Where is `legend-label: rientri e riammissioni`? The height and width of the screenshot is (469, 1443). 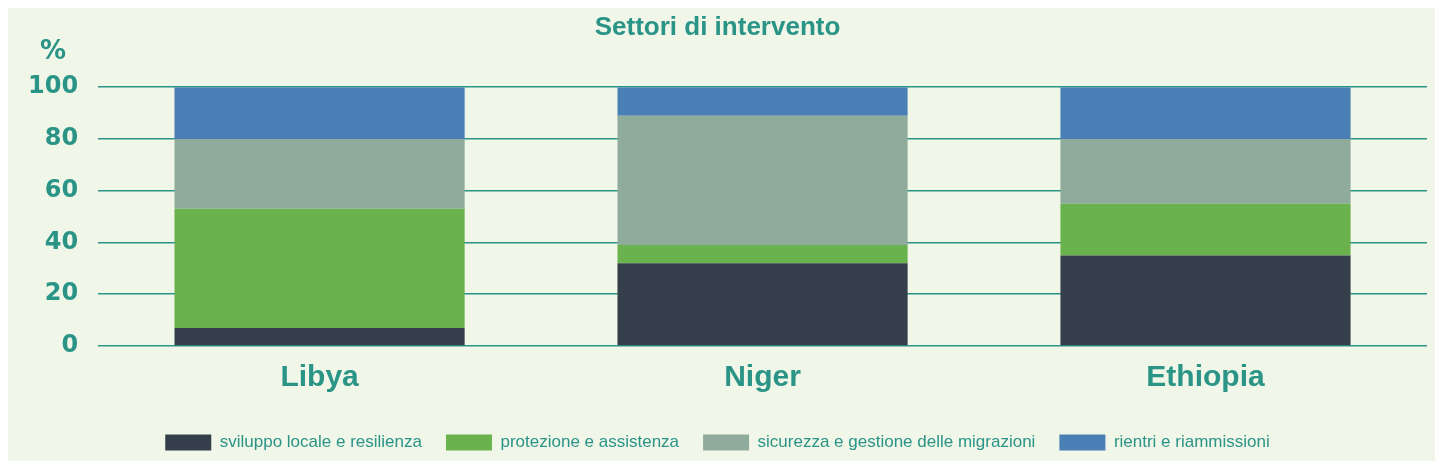
legend-label: rientri e riammissioni is located at coordinates (1191, 442).